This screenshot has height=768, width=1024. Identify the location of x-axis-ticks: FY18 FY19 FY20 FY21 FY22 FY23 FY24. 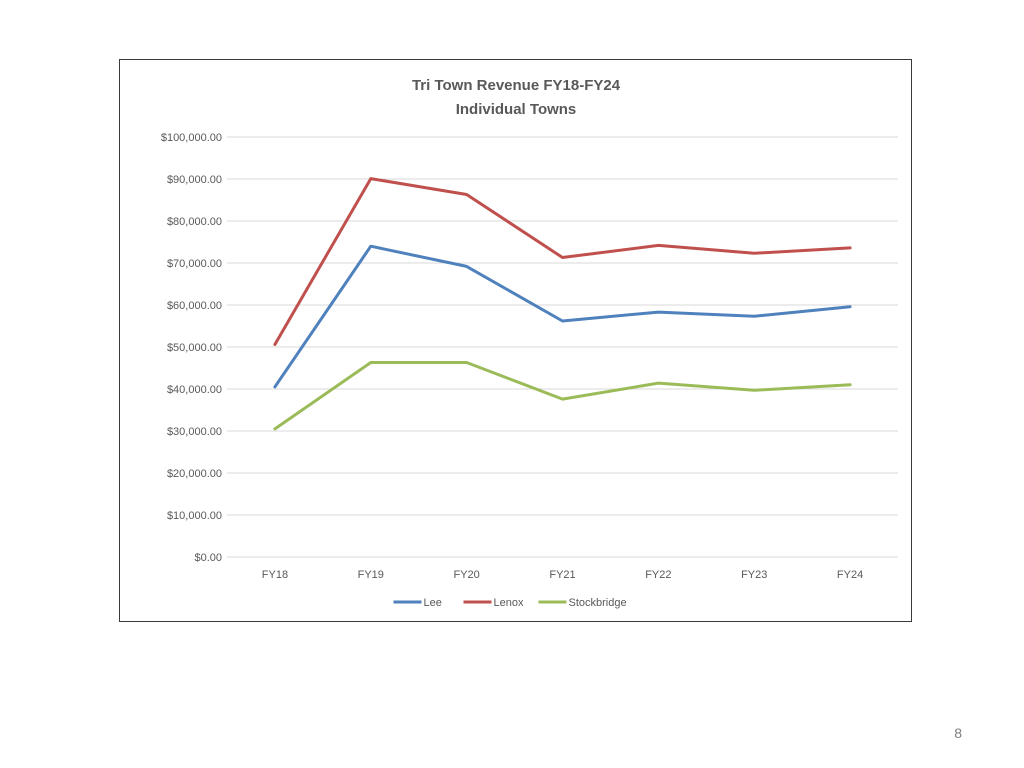
(562, 575).